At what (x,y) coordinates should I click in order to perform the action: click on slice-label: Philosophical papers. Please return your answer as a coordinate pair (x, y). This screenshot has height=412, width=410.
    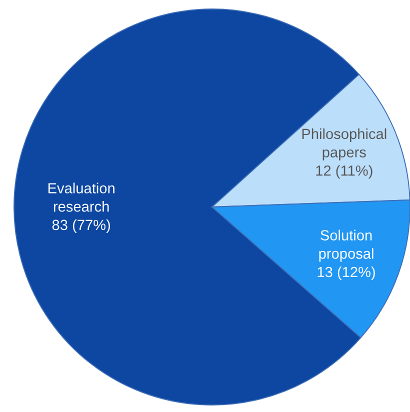
    Looking at the image, I should click on (344, 144).